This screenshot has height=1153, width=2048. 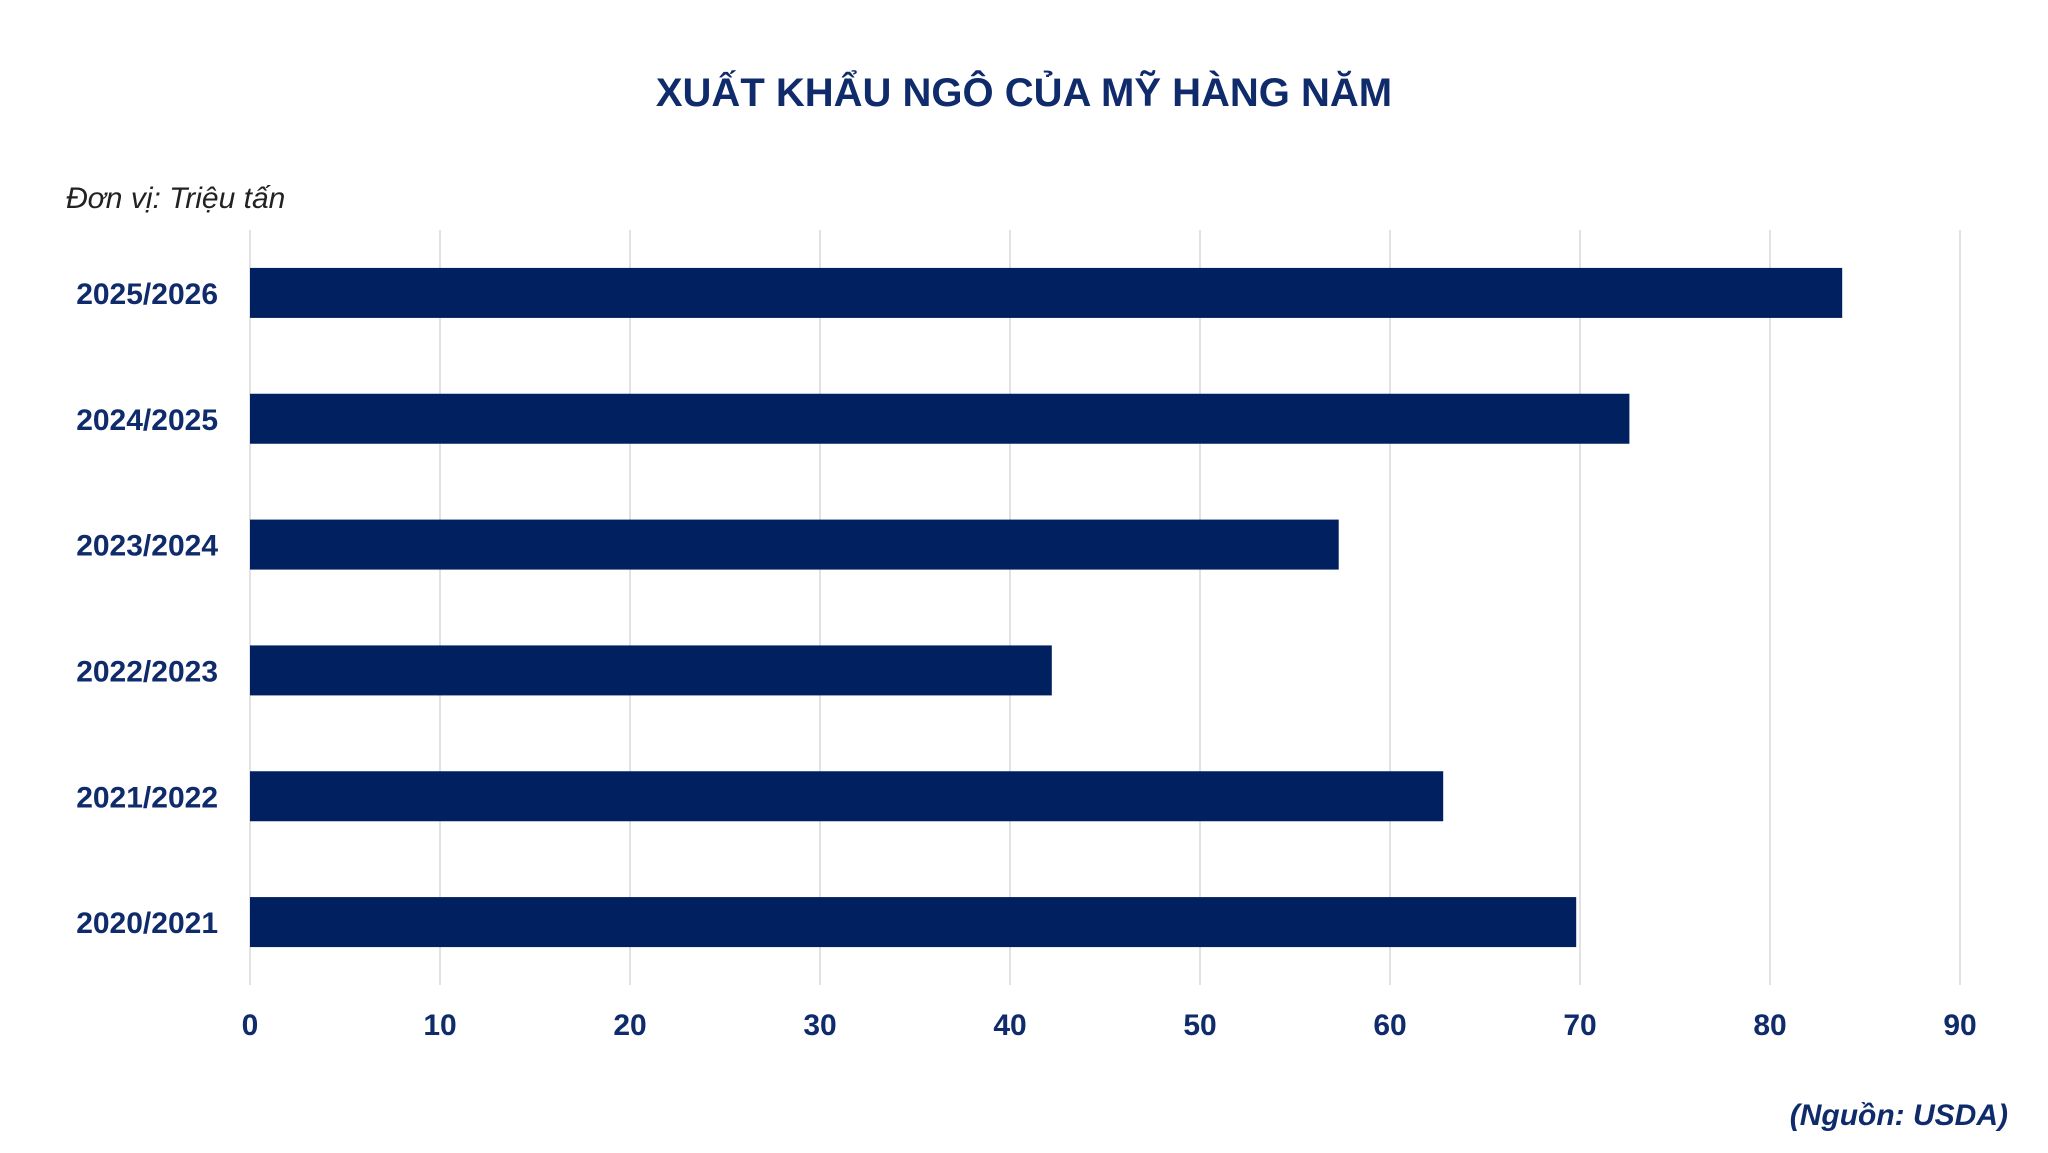 I want to click on x-tick-label: 20, so click(x=629, y=1025).